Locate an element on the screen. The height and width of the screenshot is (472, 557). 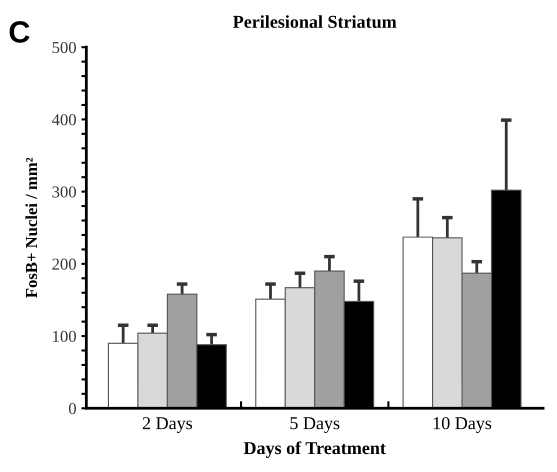
chart-title: Perilesional Striatum is located at coordinates (314, 21).